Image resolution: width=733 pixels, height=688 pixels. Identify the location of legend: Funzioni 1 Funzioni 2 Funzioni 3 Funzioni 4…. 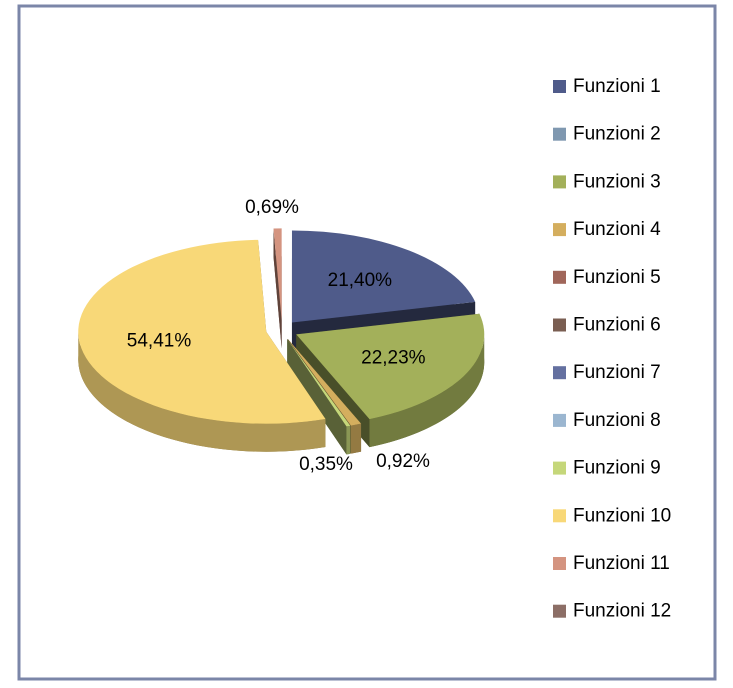
(612, 349).